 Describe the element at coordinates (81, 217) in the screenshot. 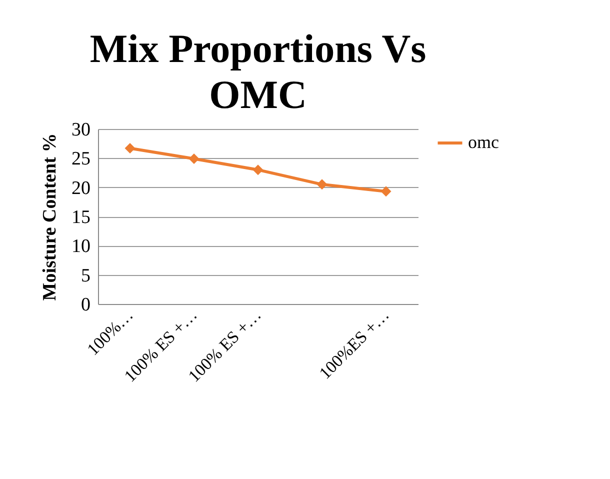

I see `y-tick-label: 15` at that location.